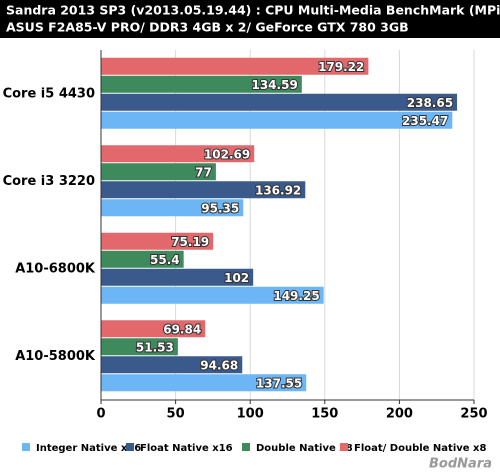 The image size is (500, 475). Describe the element at coordinates (219, 365) in the screenshot. I see `value-label: 94.68` at that location.